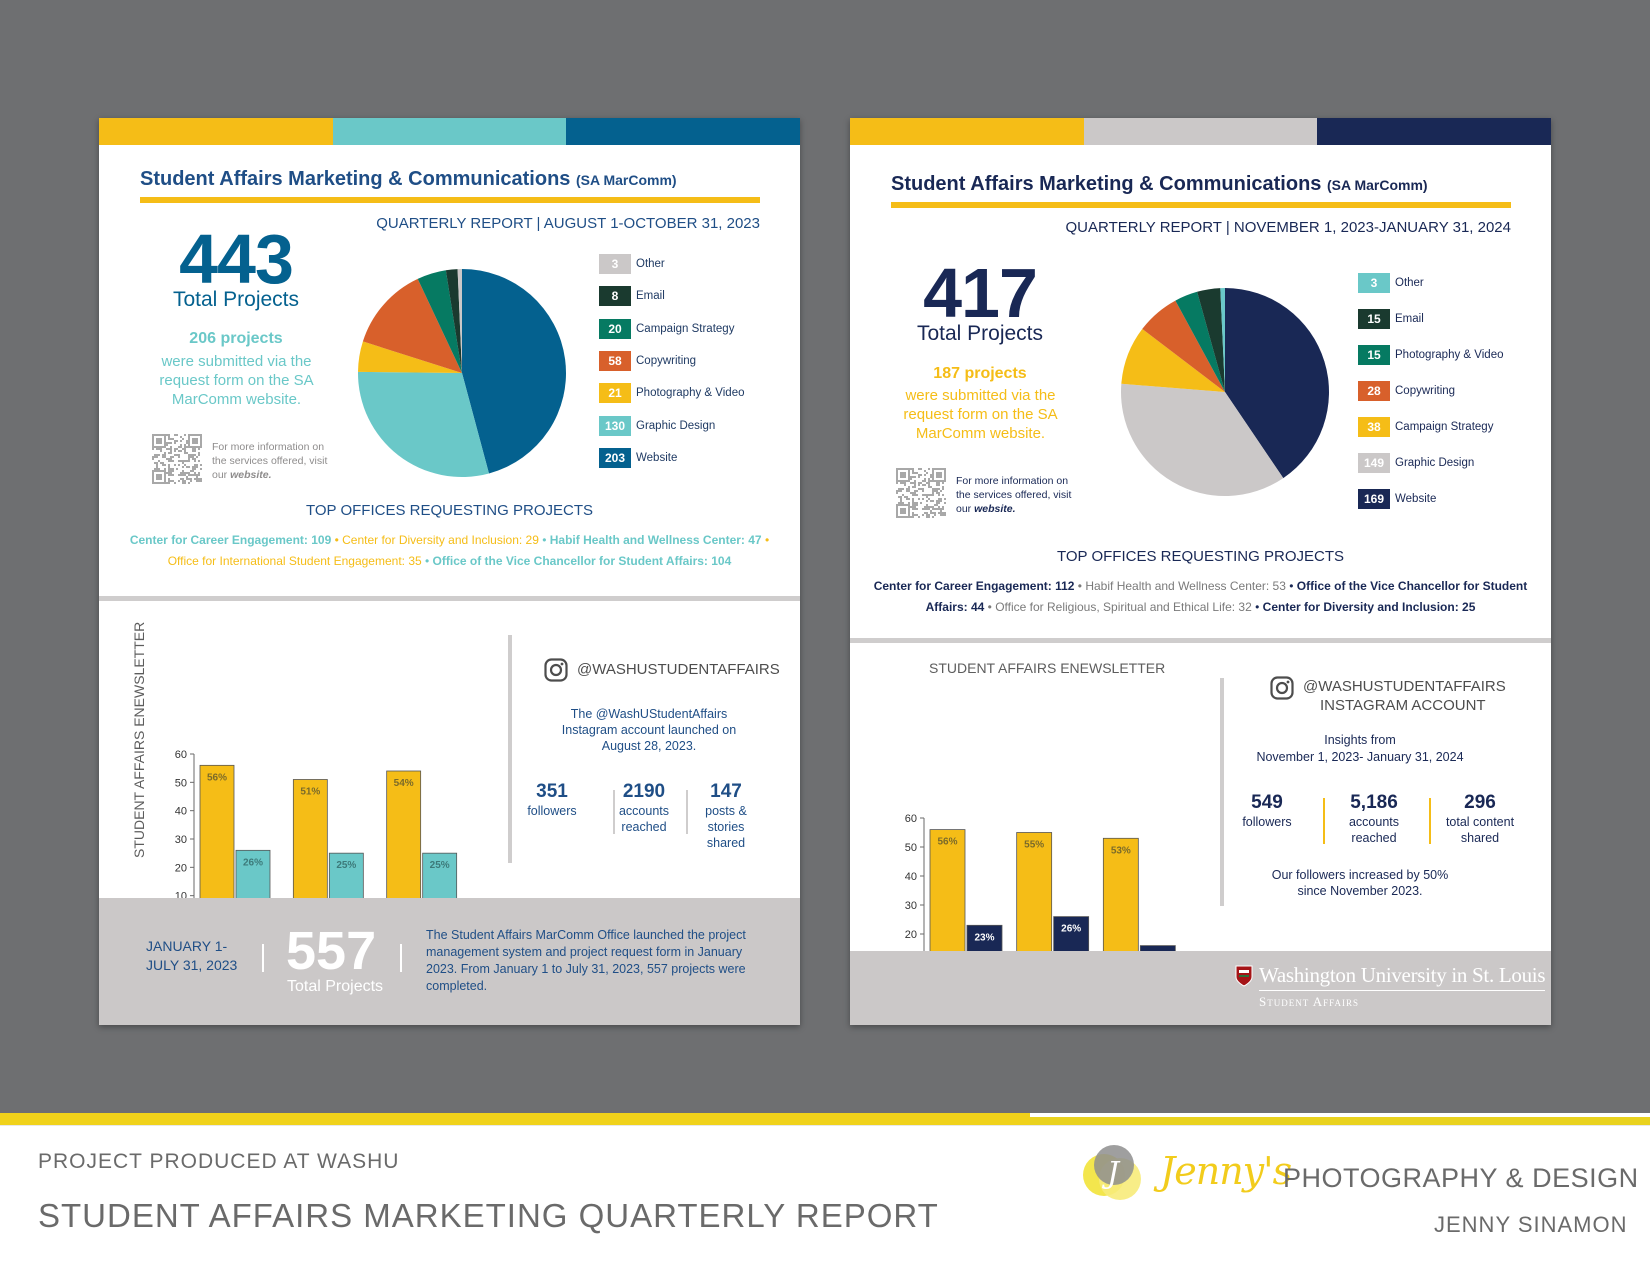 This screenshot has height=1275, width=1650. Describe the element at coordinates (1409, 319) in the screenshot. I see `legend-label: Email` at that location.